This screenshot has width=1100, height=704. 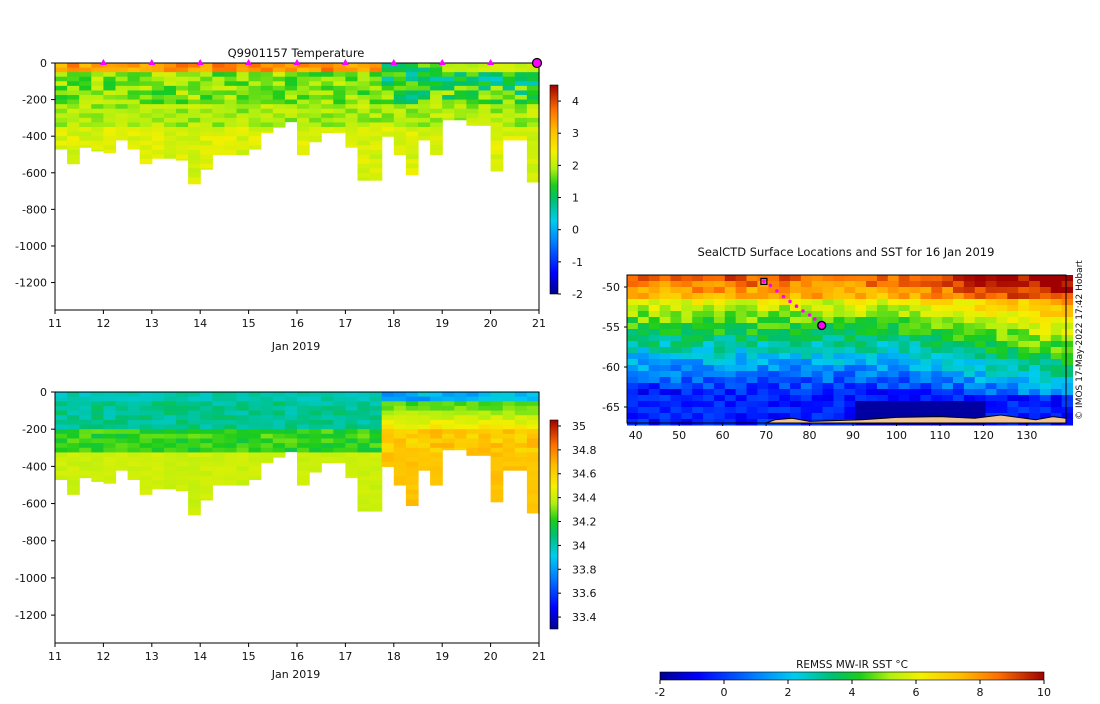 I want to click on sst-colorbar-panel: REMSS MW-IR SST °C -2 0 2 4 6 8 10, so click(x=853, y=679).